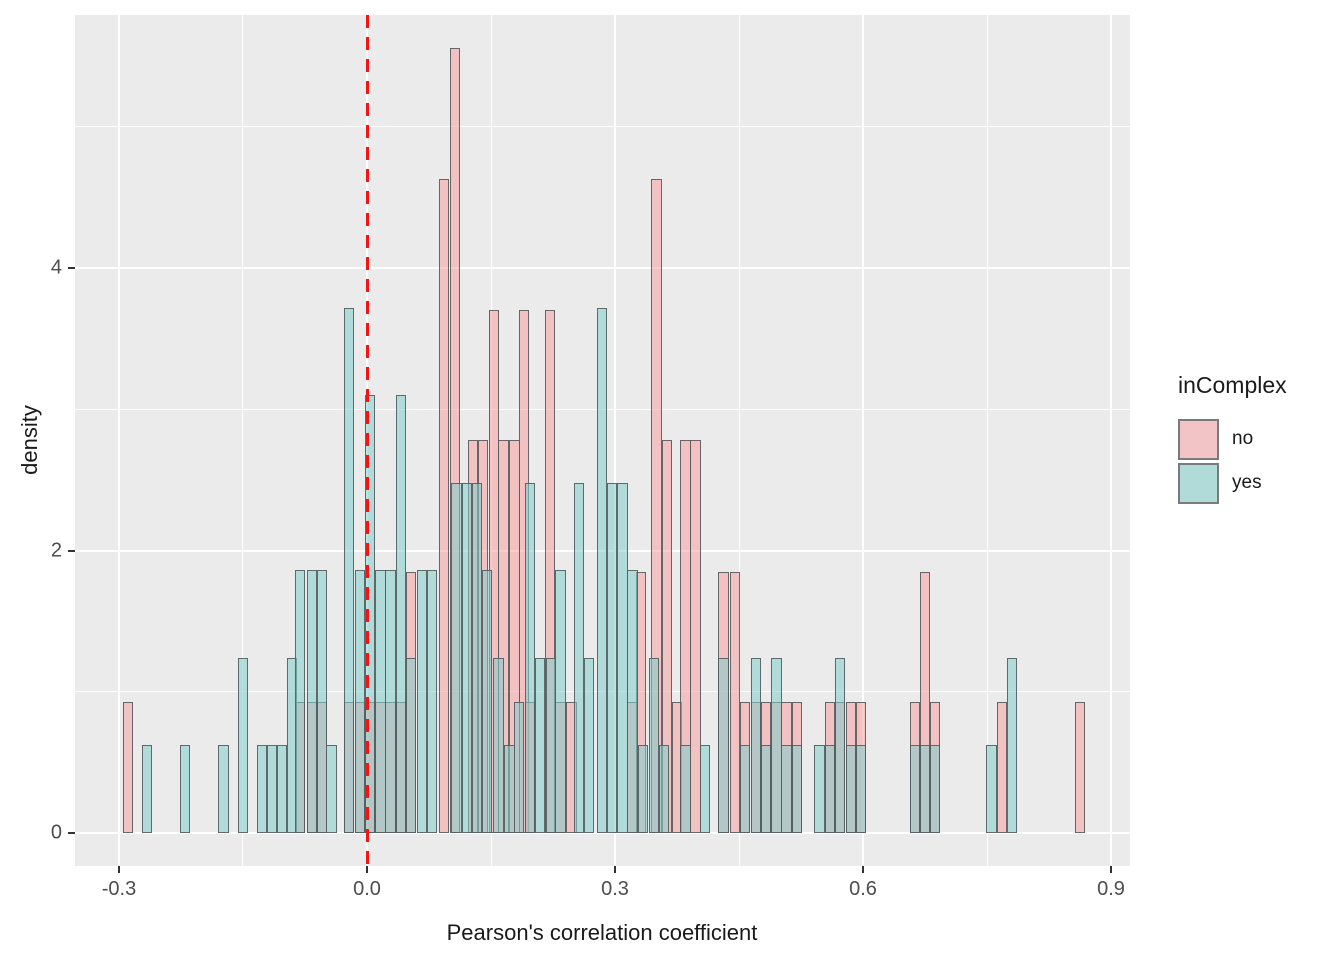  Describe the element at coordinates (1243, 438) in the screenshot. I see `legend-label-no: no` at that location.